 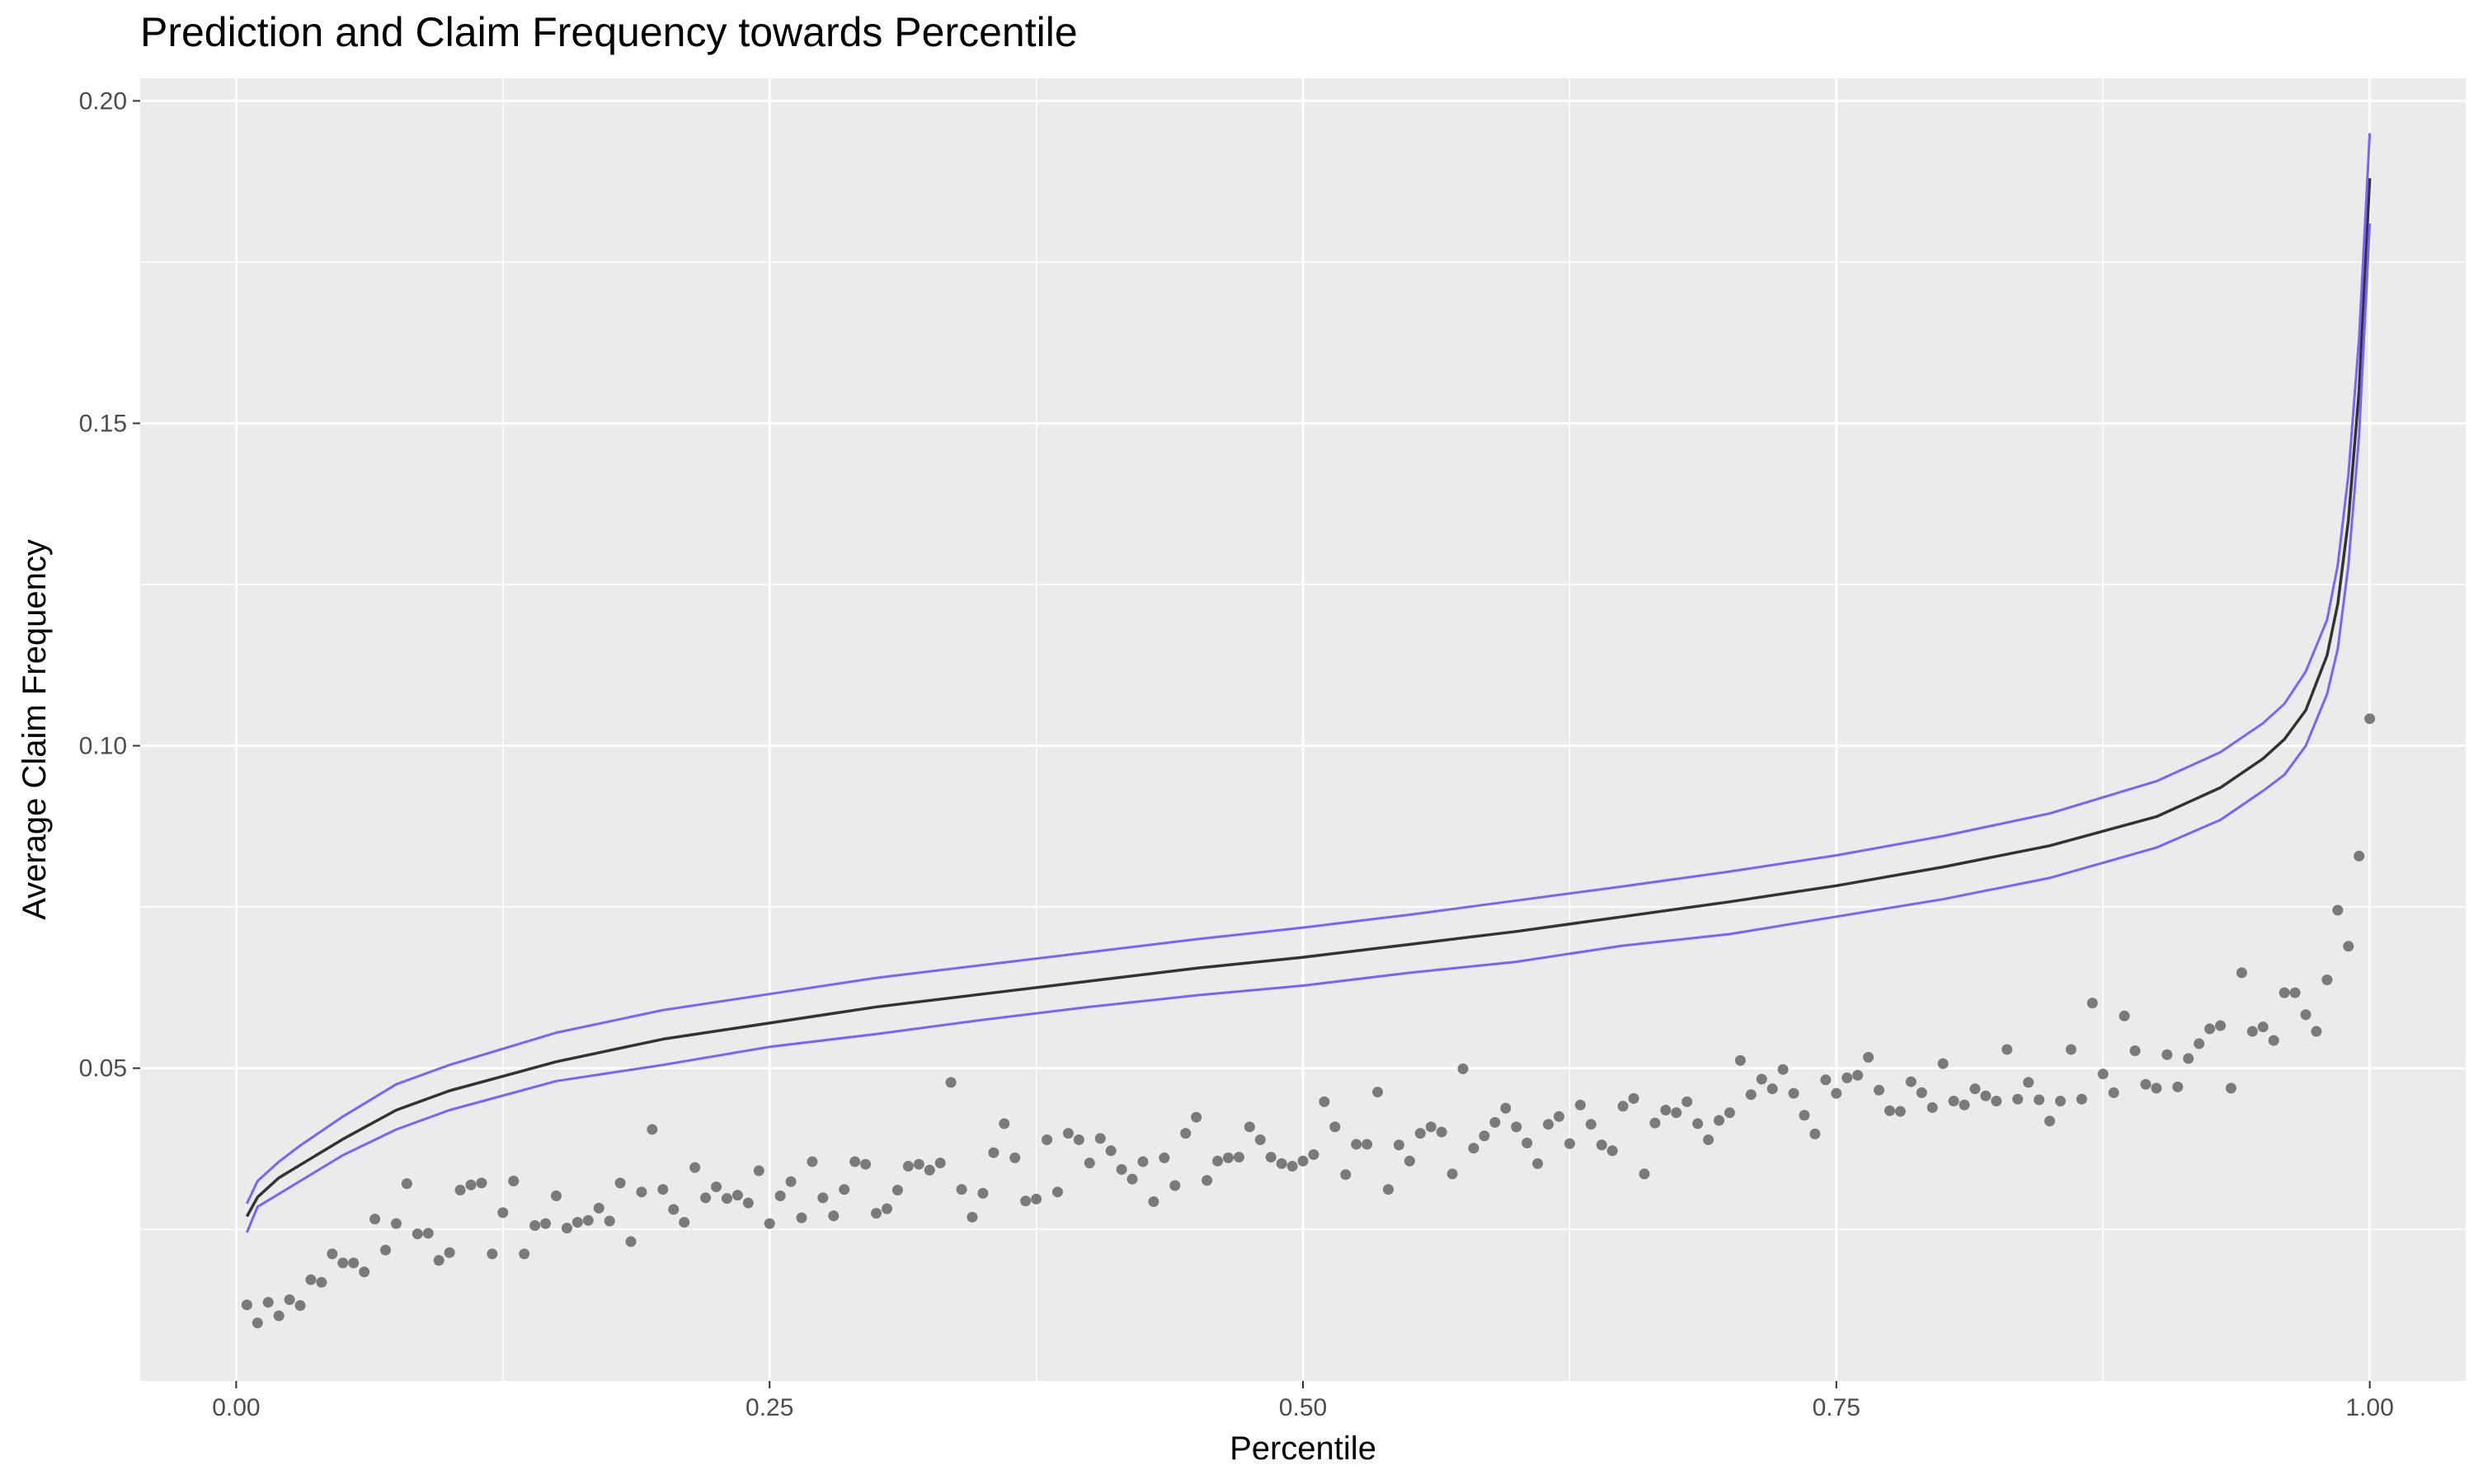 I want to click on y-tick-label: 0.10, so click(x=103, y=746).